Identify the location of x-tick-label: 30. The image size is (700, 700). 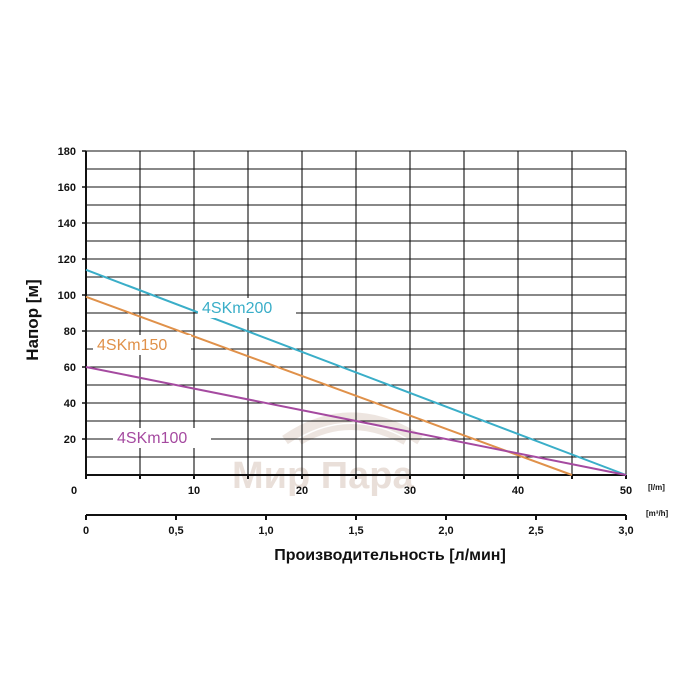
(410, 491).